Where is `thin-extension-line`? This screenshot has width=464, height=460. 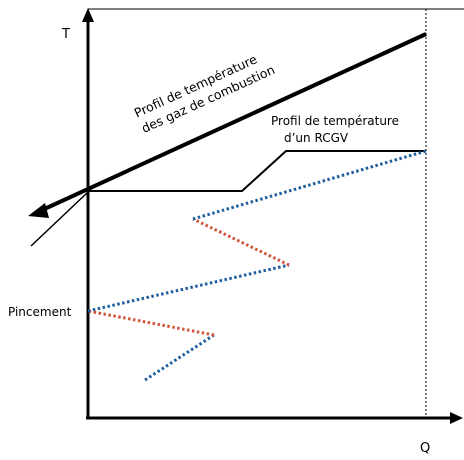
thin-extension-line is located at coordinates (59, 219).